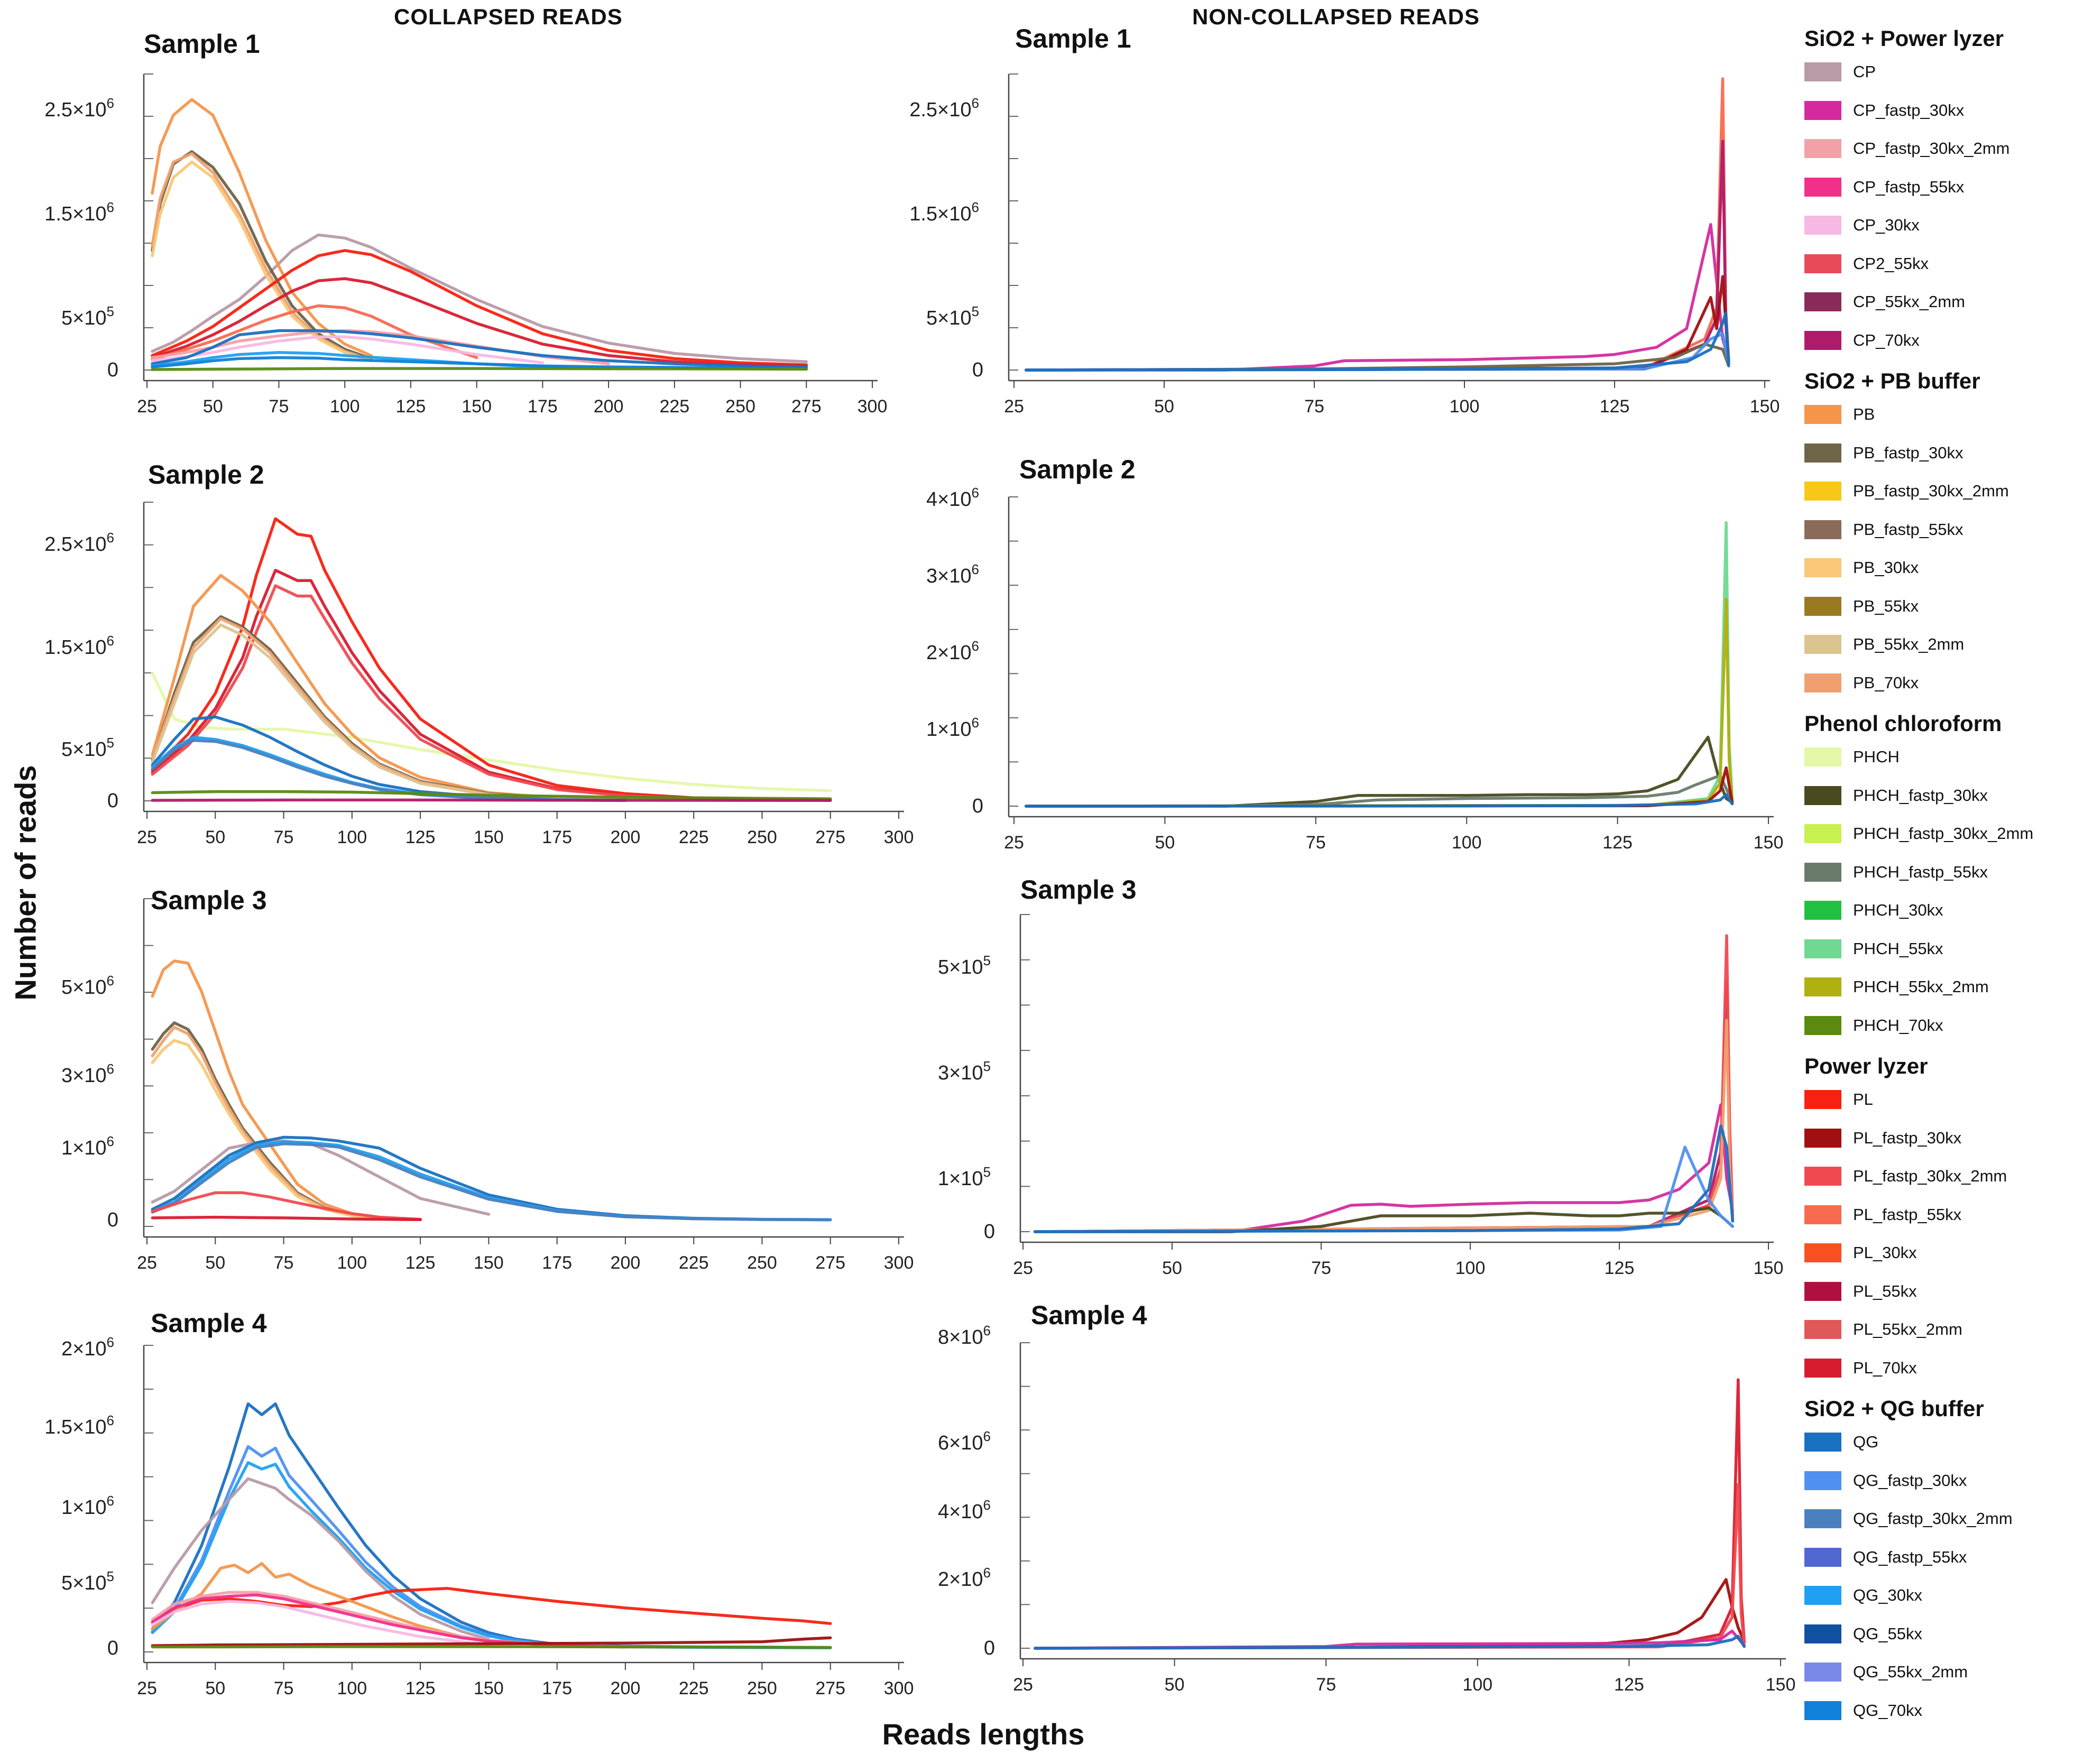 The width and height of the screenshot is (2074, 1764). I want to click on legend-item: QG_fastp_30kx, so click(1935, 1490).